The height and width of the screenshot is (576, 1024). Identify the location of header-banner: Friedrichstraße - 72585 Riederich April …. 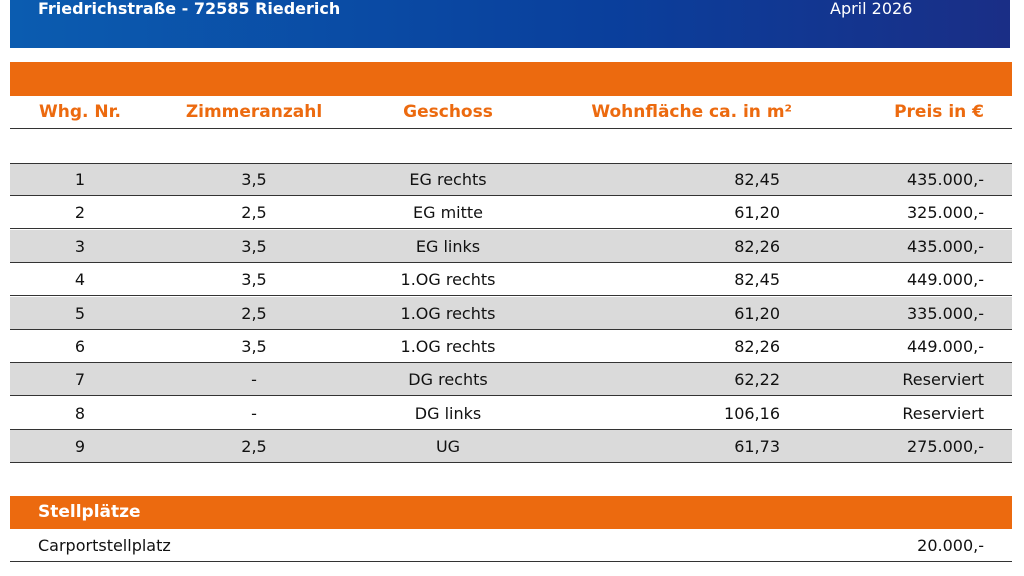
(510, 24).